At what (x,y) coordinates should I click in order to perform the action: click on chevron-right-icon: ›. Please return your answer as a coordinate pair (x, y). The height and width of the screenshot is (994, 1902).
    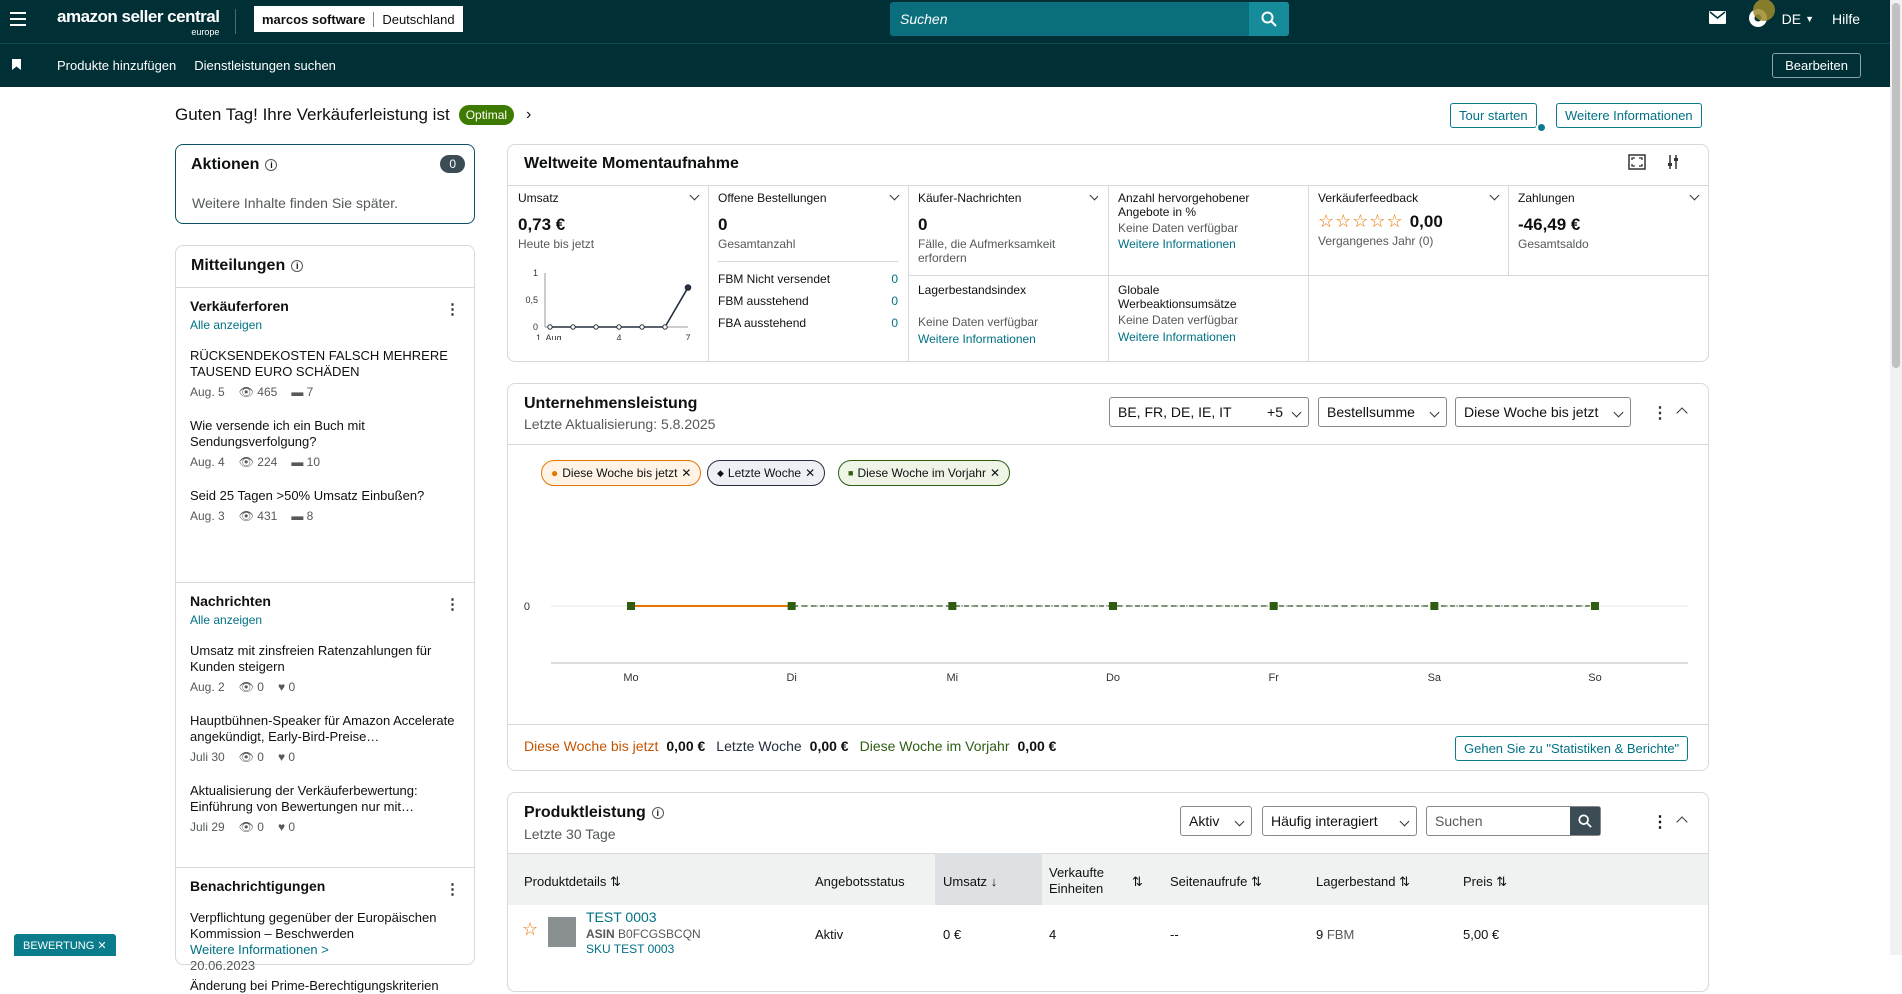
    Looking at the image, I should click on (529, 114).